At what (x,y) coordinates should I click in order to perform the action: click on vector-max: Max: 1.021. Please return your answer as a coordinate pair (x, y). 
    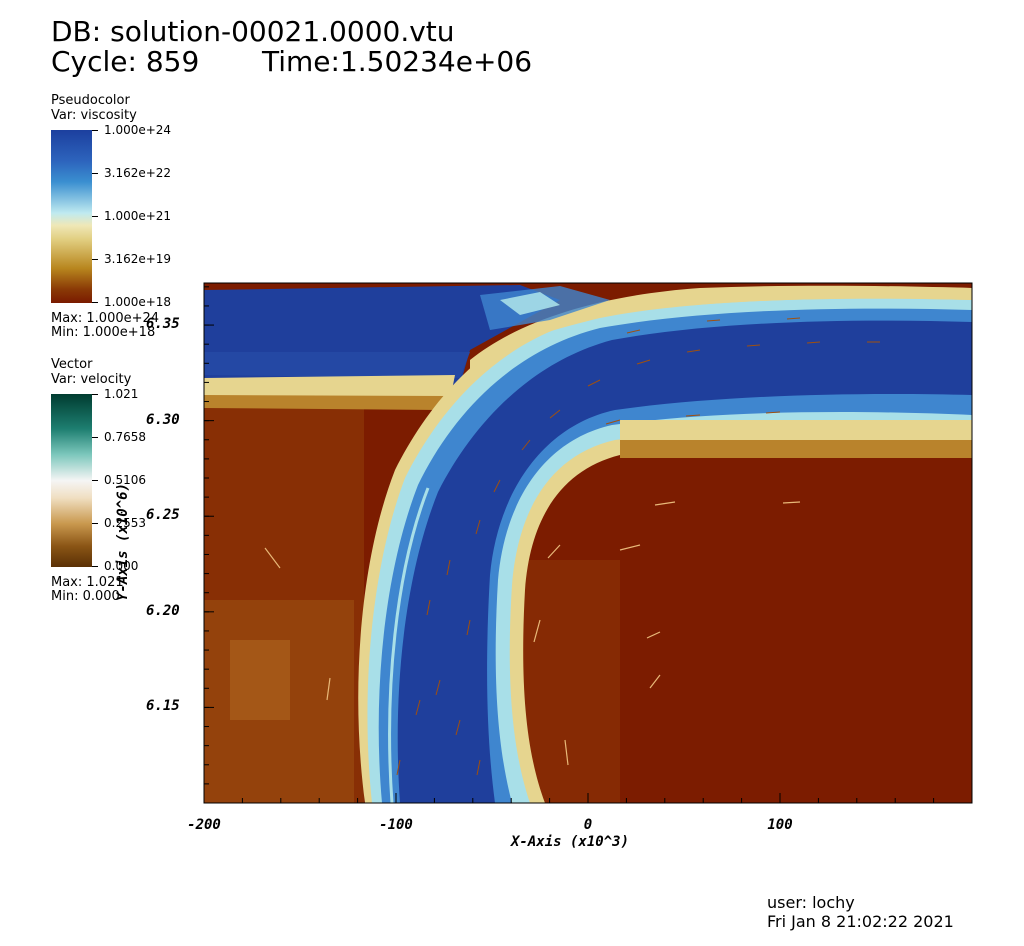
    Looking at the image, I should click on (87, 582).